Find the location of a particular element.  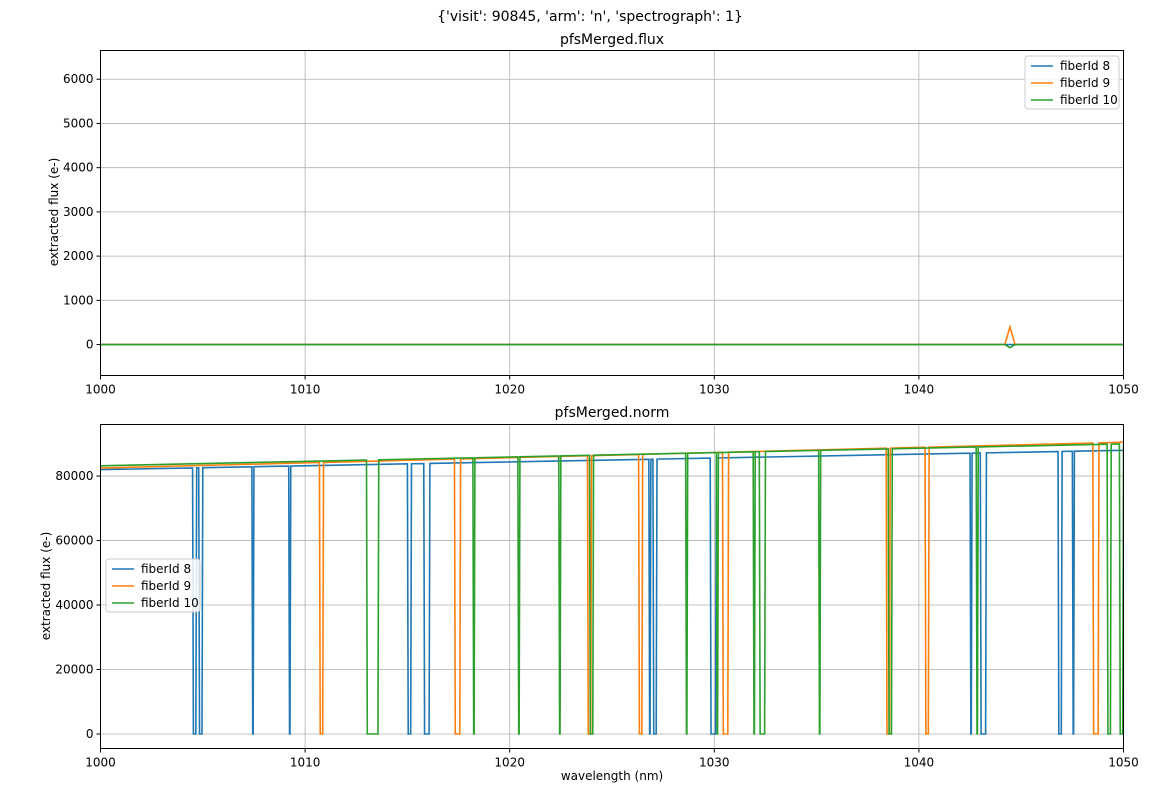

norm-legend-entry: fiberId 9 is located at coordinates (166, 586).